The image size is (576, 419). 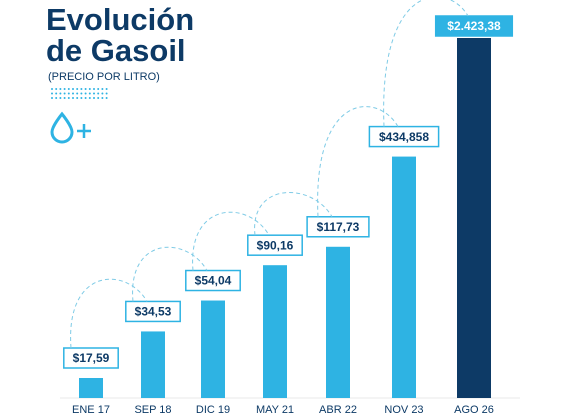 I want to click on chart-title: de Gasoil, so click(x=116, y=50).